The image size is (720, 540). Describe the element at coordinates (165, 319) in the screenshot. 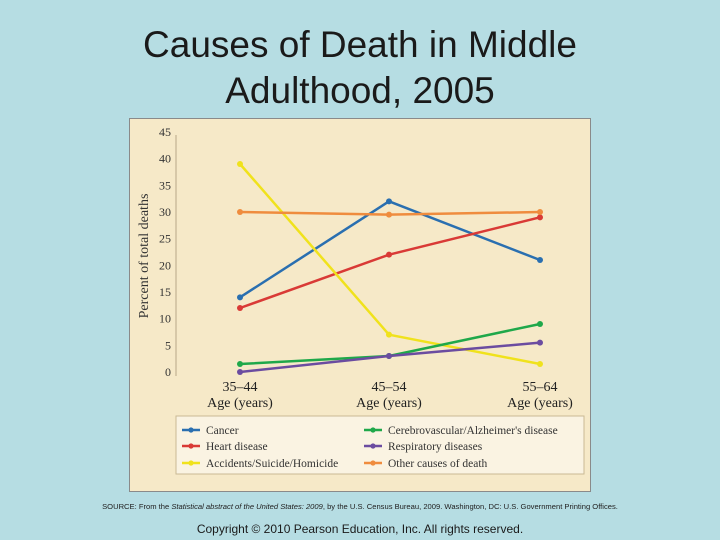

I see `y-tick-label: 10` at that location.